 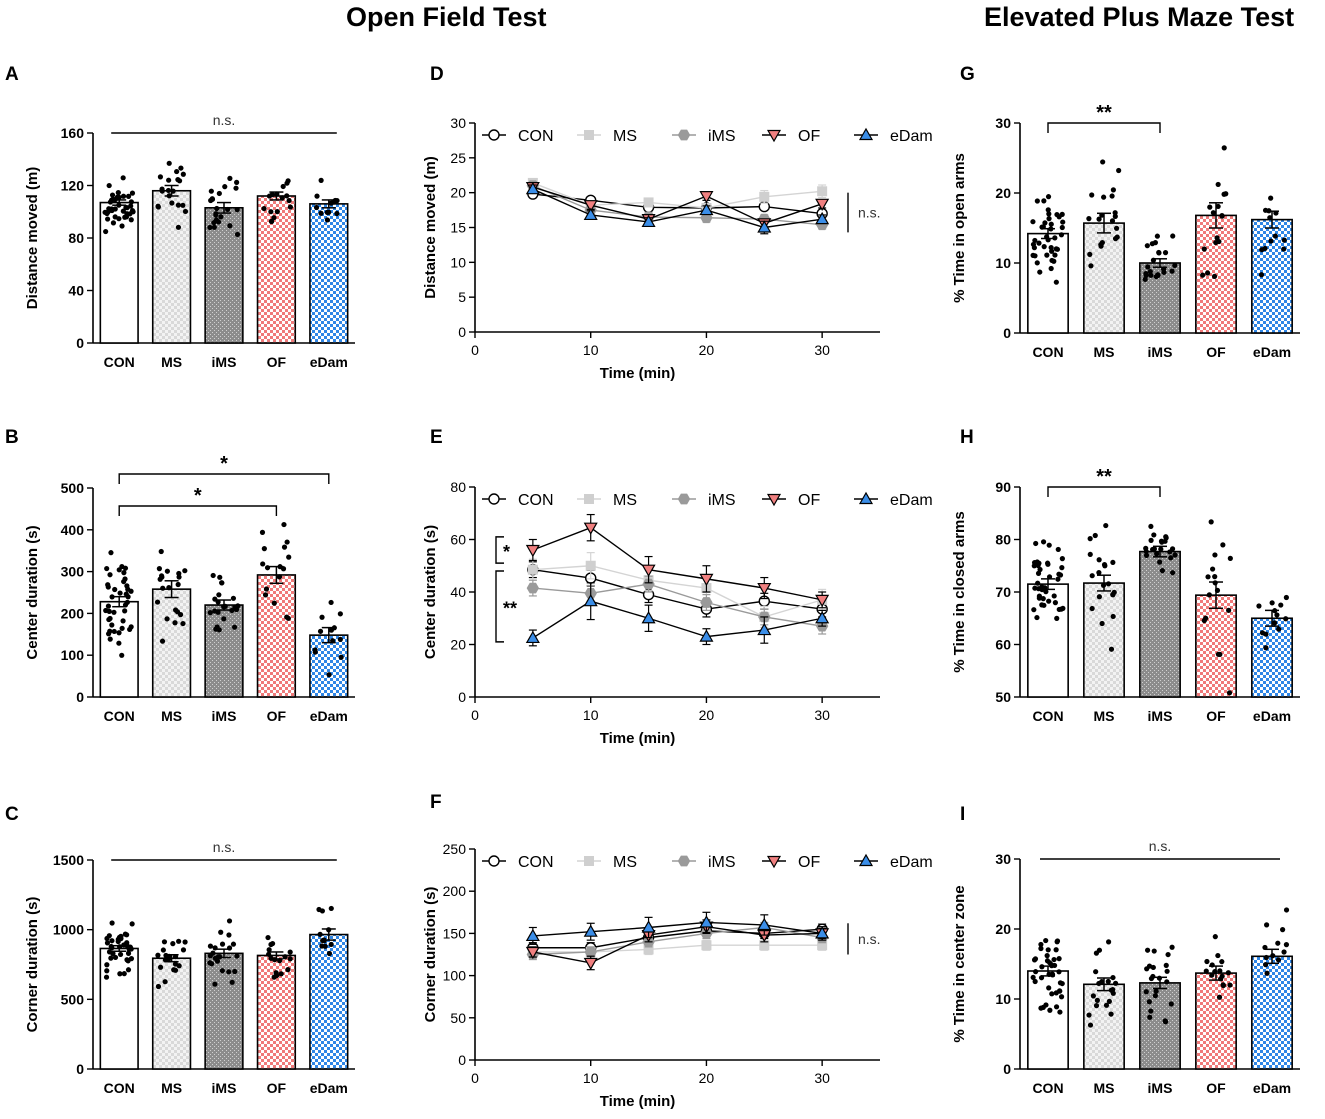 What do you see at coordinates (677, 928) in the screenshot?
I see `series-edam` at bounding box center [677, 928].